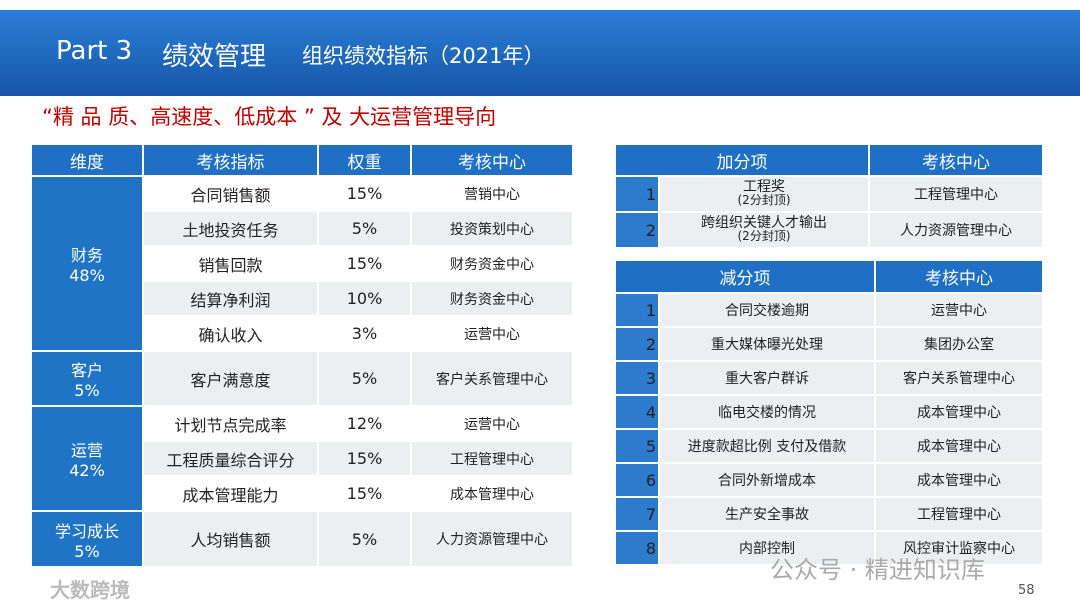 This screenshot has width=1080, height=607. I want to click on table-row: 工程质量综合评分 15% 工程管理中心, so click(302, 458).